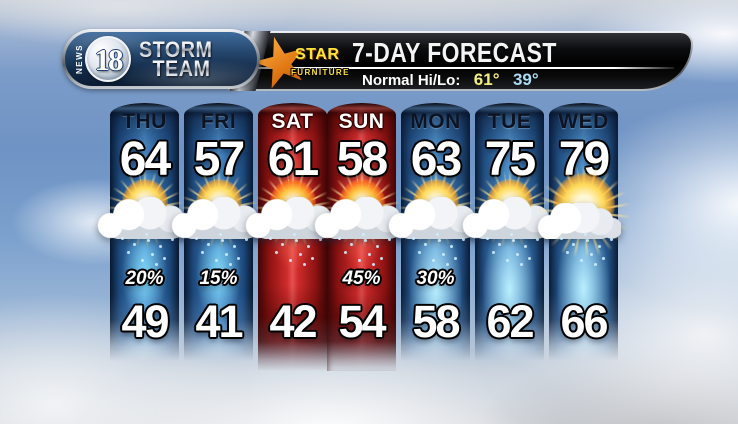 Image resolution: width=738 pixels, height=424 pixels. What do you see at coordinates (218, 232) in the screenshot?
I see `forecast-column-fri: FRI 57 15% 41` at bounding box center [218, 232].